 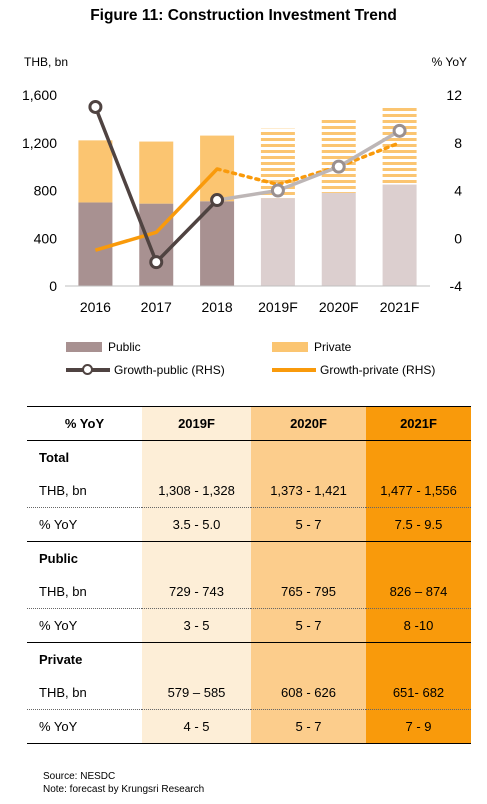 I want to click on table-cell: 729 - 743, so click(x=196, y=592).